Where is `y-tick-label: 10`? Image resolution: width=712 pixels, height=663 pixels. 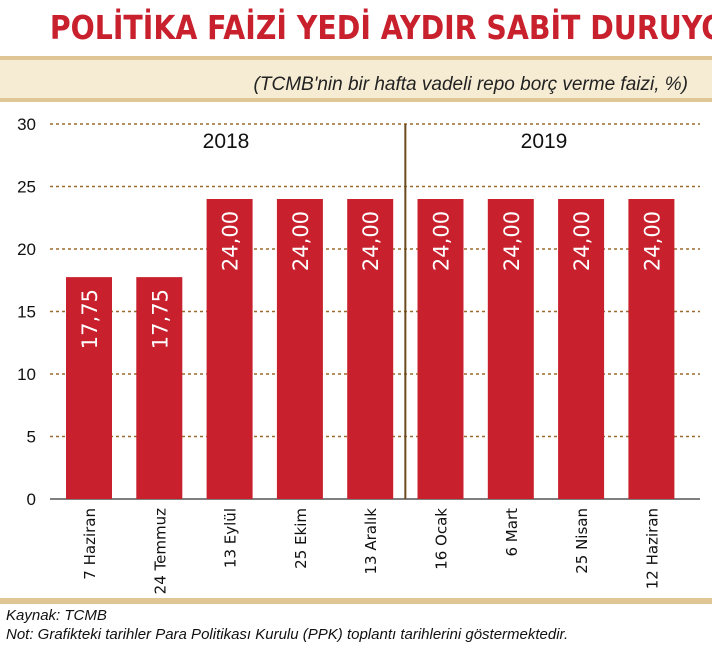
y-tick-label: 10 is located at coordinates (26, 374).